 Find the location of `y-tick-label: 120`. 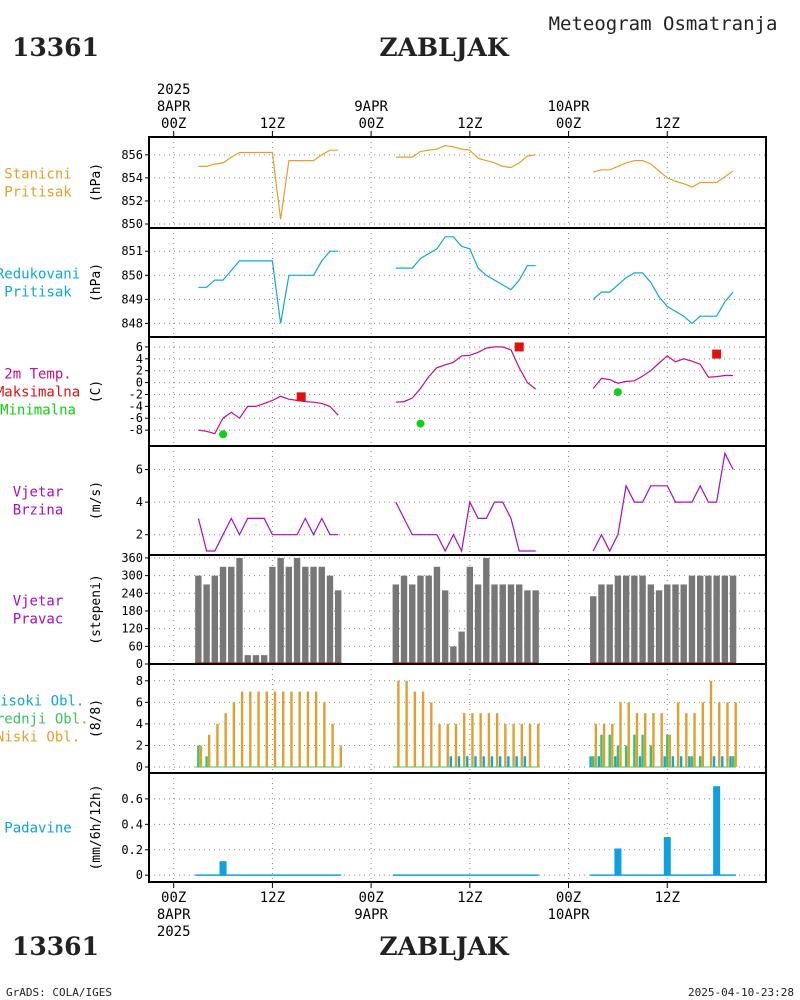

y-tick-label: 120 is located at coordinates (132, 629).